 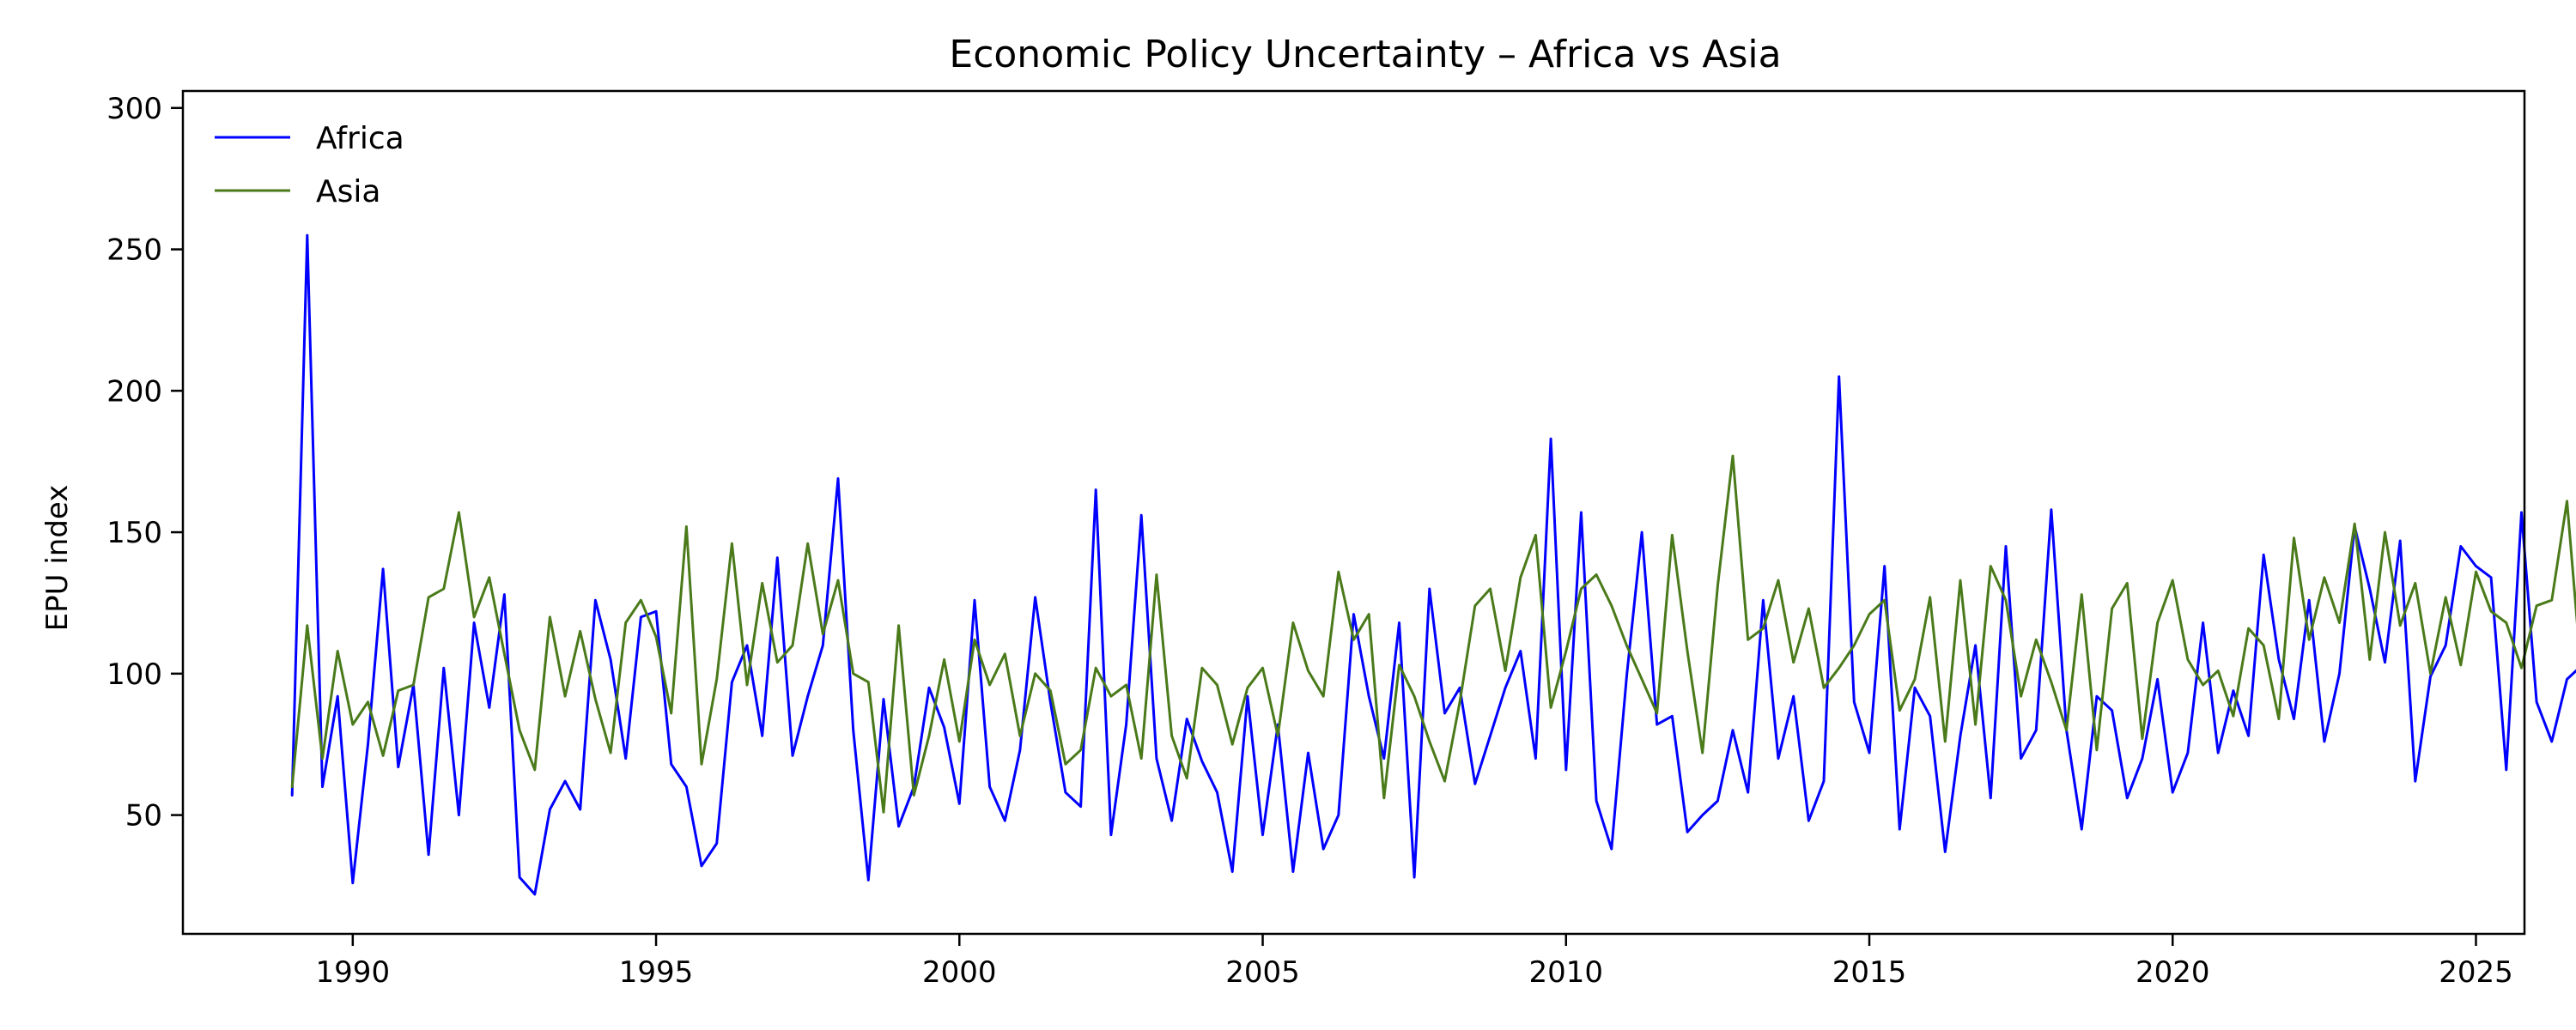 What do you see at coordinates (58, 558) in the screenshot?
I see `y-axis-label: EPU index` at bounding box center [58, 558].